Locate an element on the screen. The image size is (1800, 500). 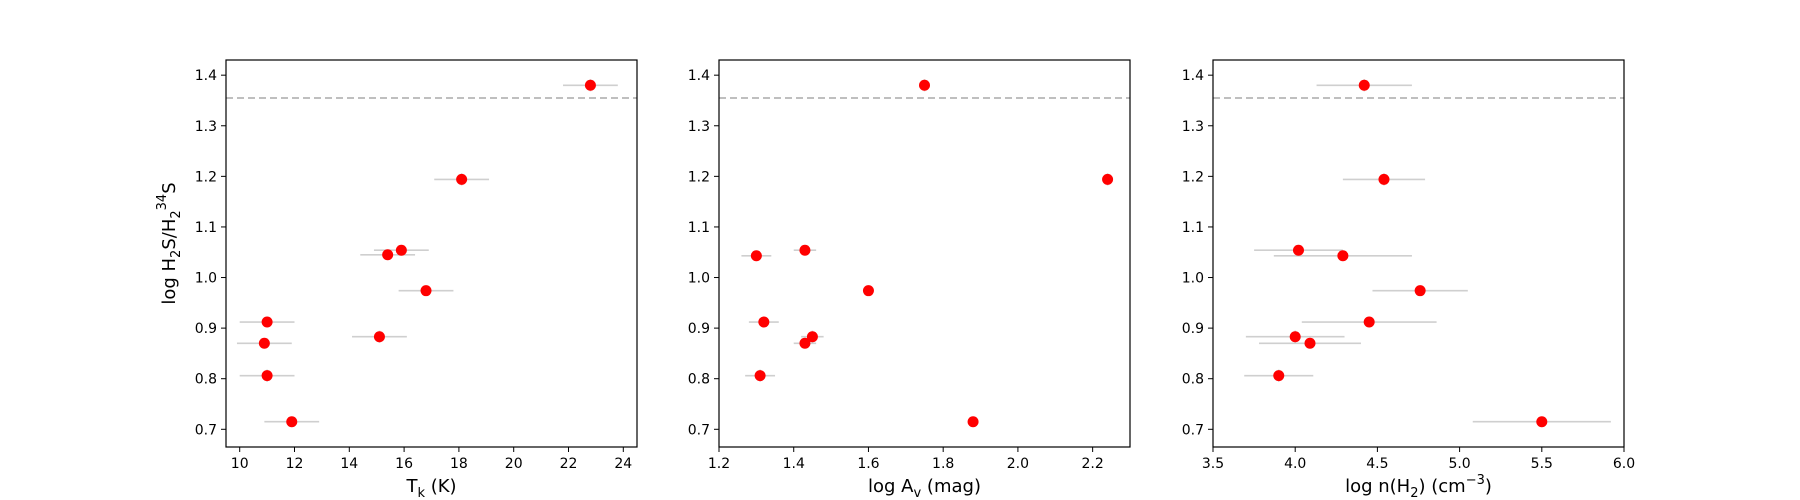
x-tick-label: 5.5 is located at coordinates (1542, 464).